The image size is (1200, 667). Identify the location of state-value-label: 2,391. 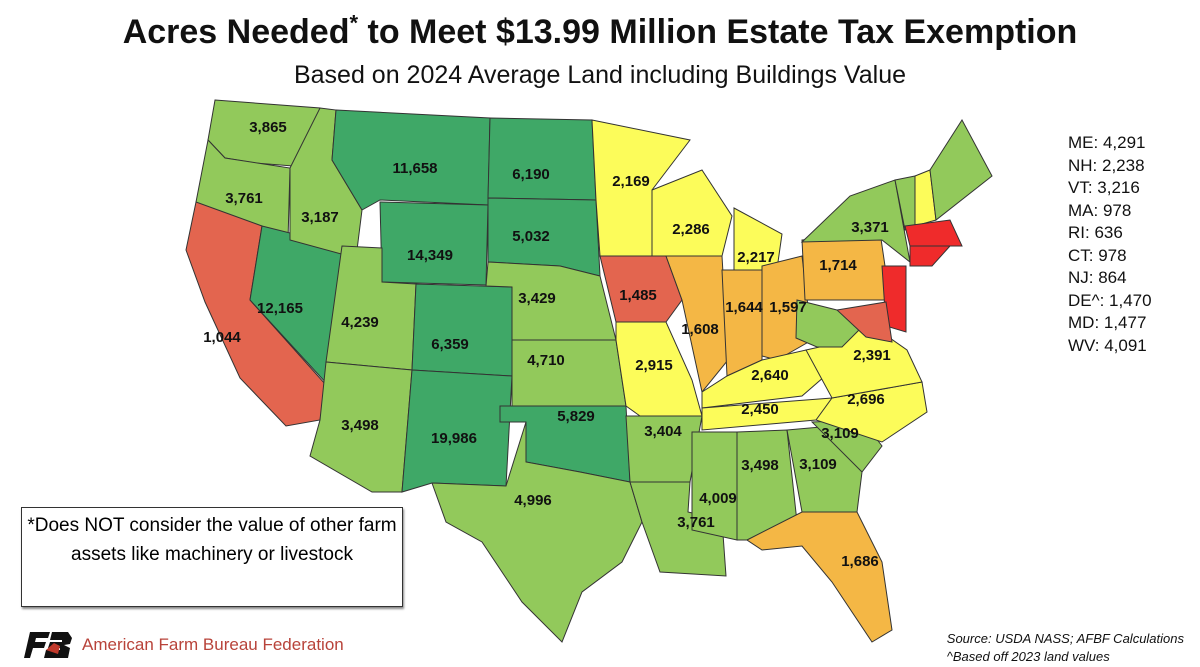
(872, 355).